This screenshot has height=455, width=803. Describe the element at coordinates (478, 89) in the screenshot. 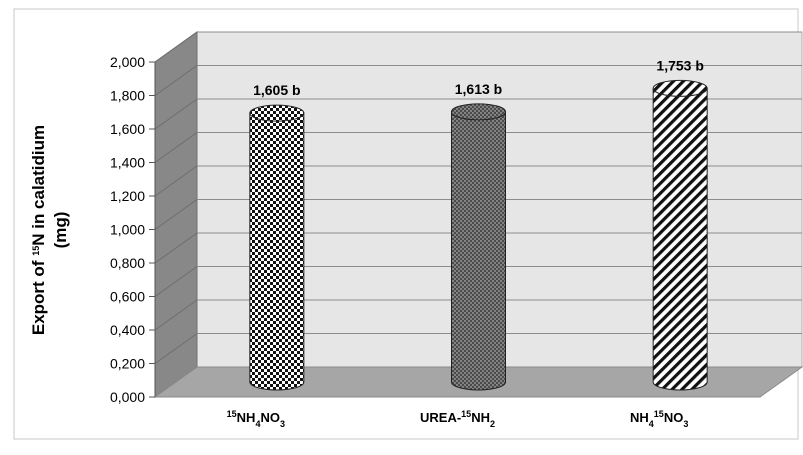

I see `data-label: 1,613 b` at that location.